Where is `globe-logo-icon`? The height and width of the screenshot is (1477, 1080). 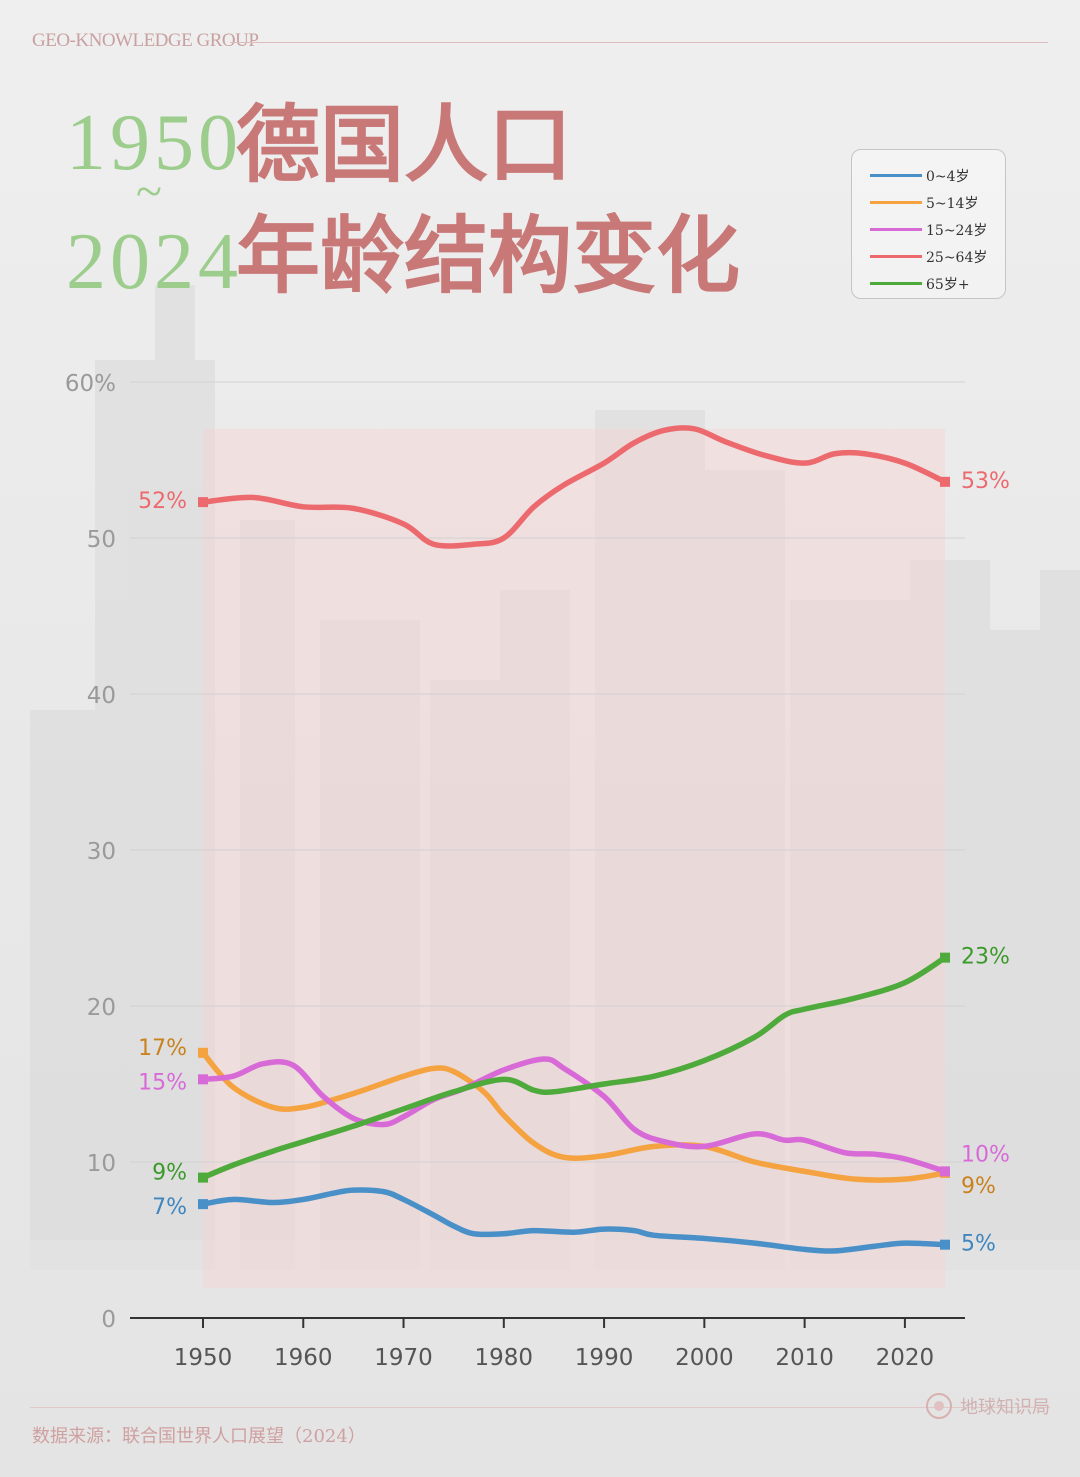 globe-logo-icon is located at coordinates (939, 1406).